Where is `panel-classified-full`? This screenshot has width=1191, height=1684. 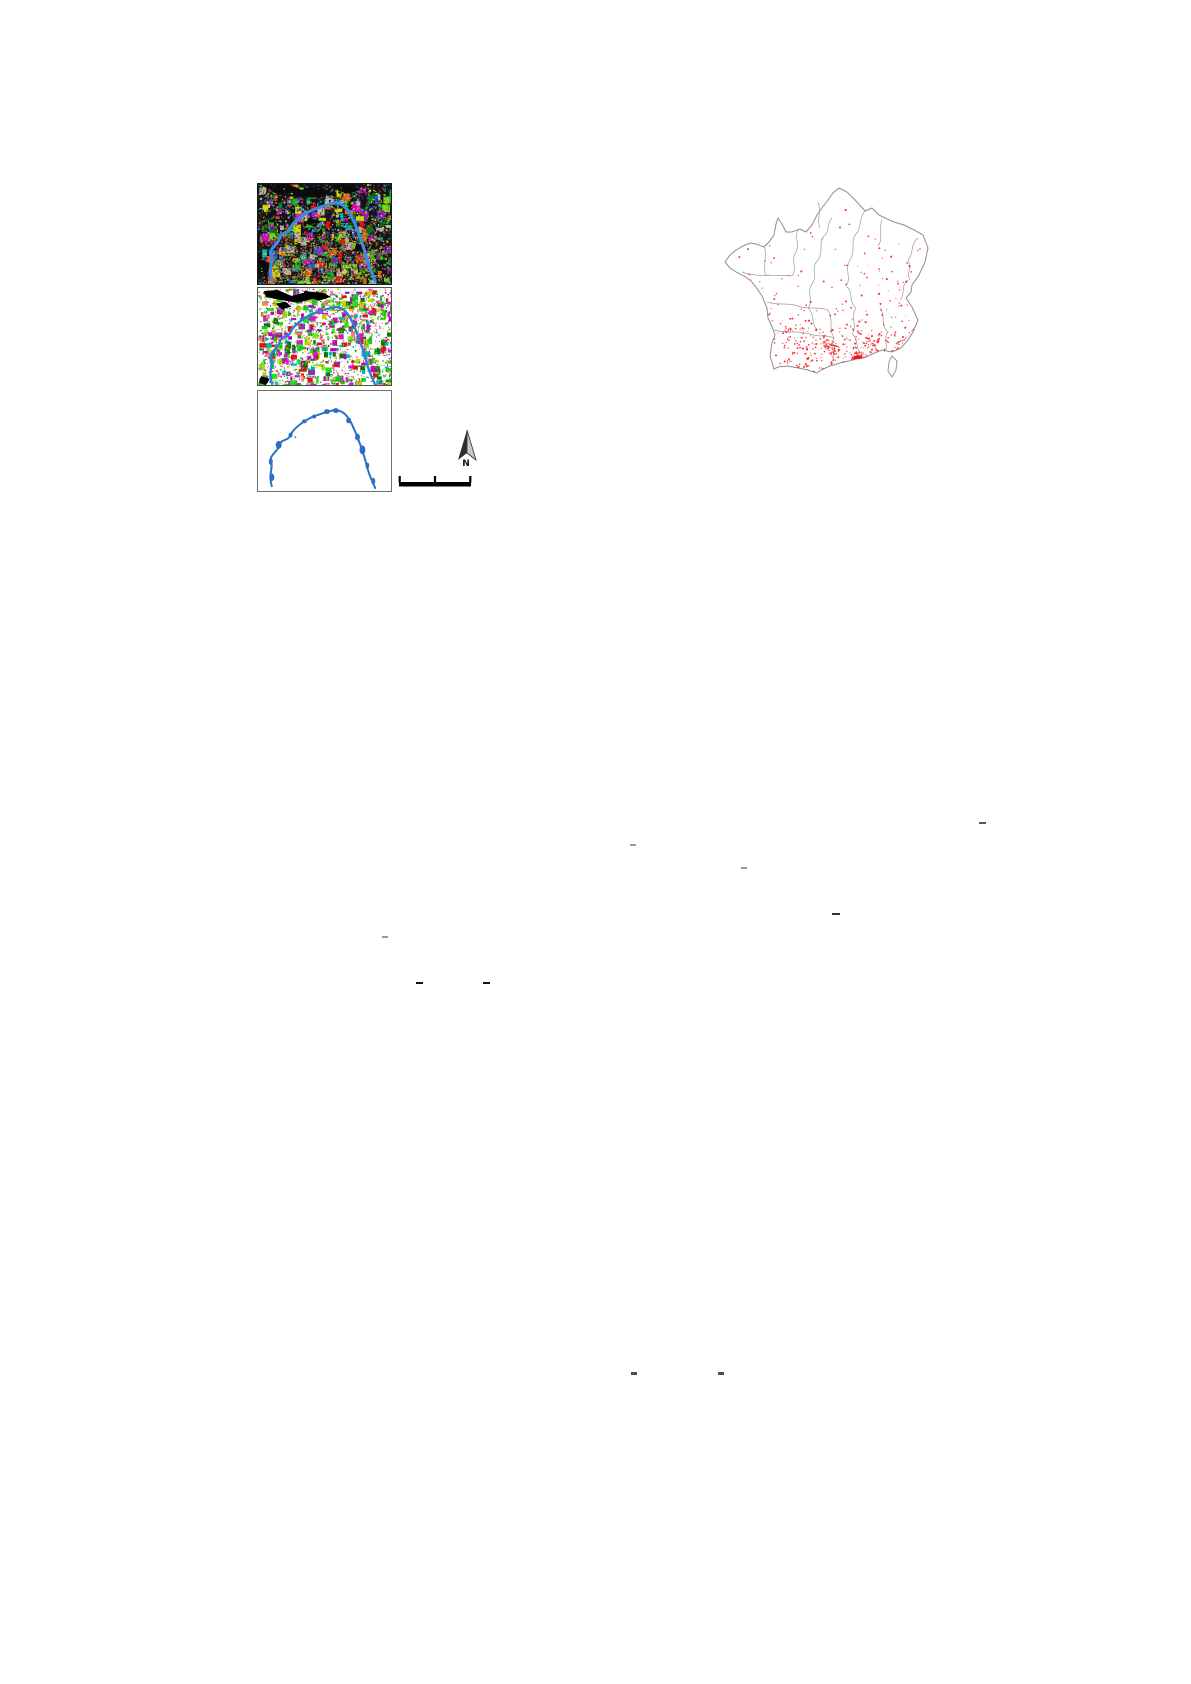 panel-classified-full is located at coordinates (324, 234).